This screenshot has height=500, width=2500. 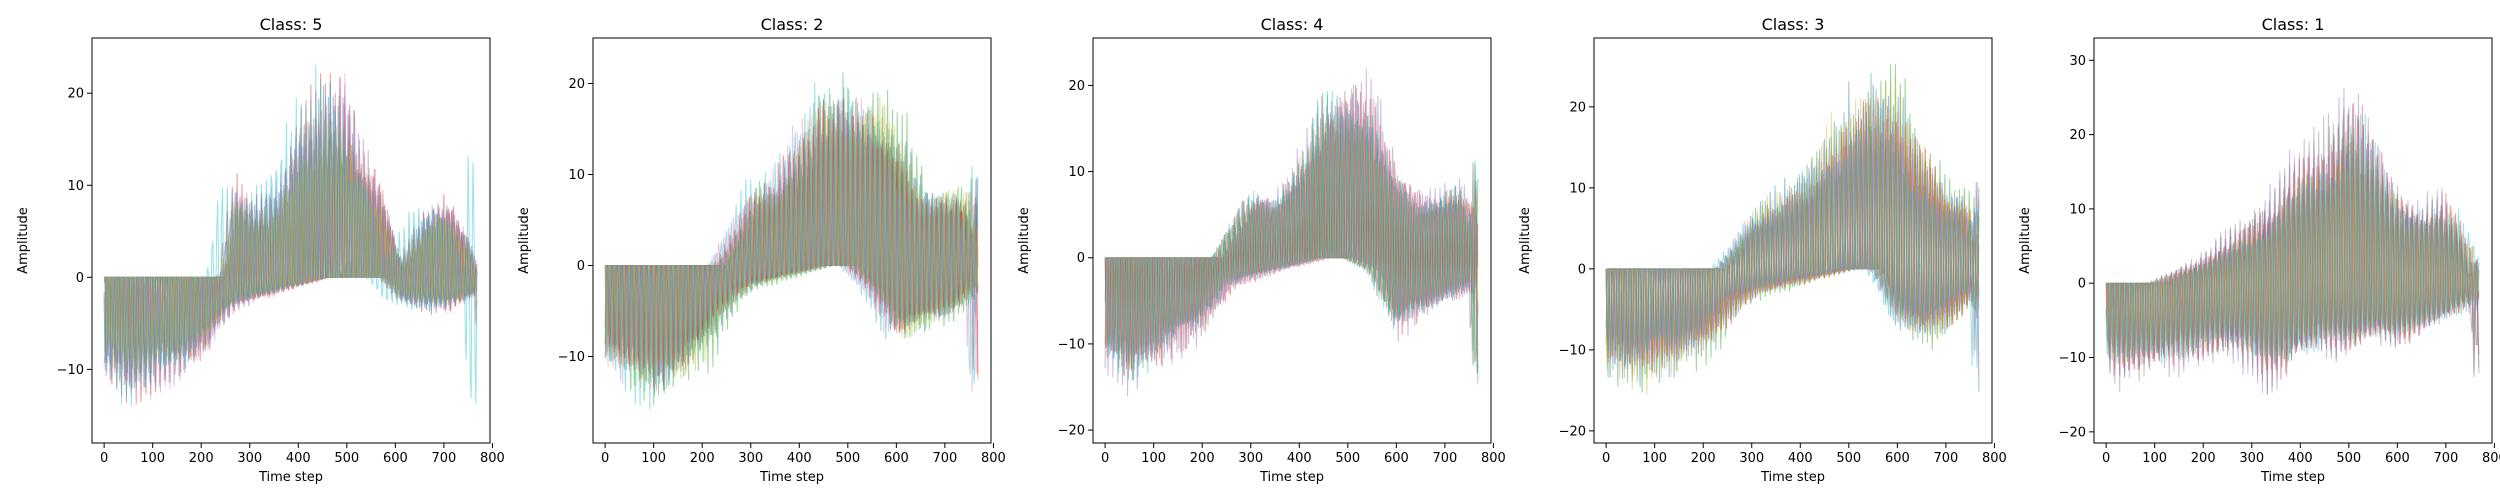 I want to click on chart-title: Class: 4, so click(x=1292, y=24).